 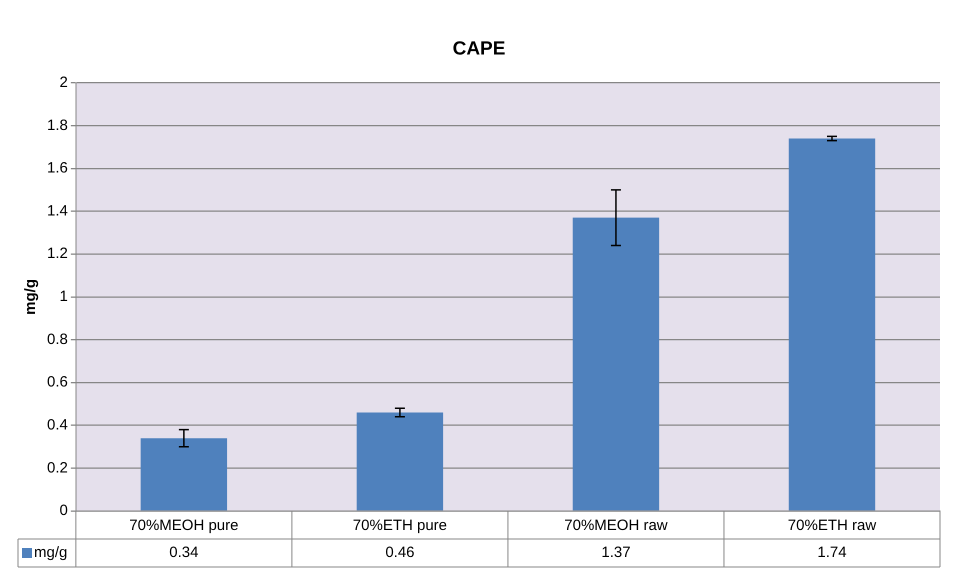 I want to click on data-label: 0.34, so click(x=183, y=553).